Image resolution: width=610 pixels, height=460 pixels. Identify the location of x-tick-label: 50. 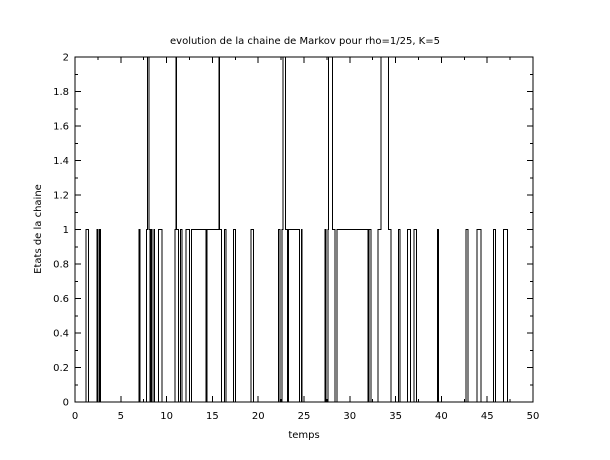
(533, 416).